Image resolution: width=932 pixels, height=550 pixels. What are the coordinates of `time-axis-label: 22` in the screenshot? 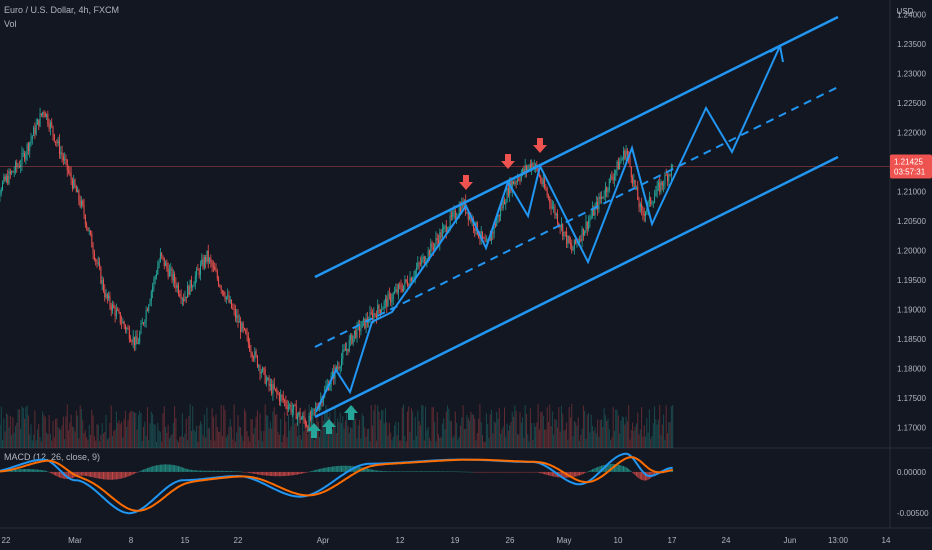 It's located at (6, 540).